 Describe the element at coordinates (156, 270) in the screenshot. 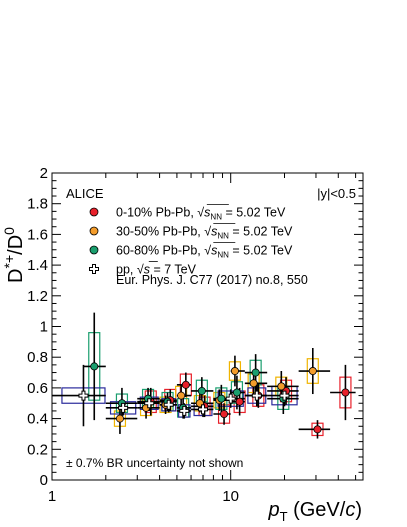

I see `legend-entry: pp, √s = 7 TeV` at that location.